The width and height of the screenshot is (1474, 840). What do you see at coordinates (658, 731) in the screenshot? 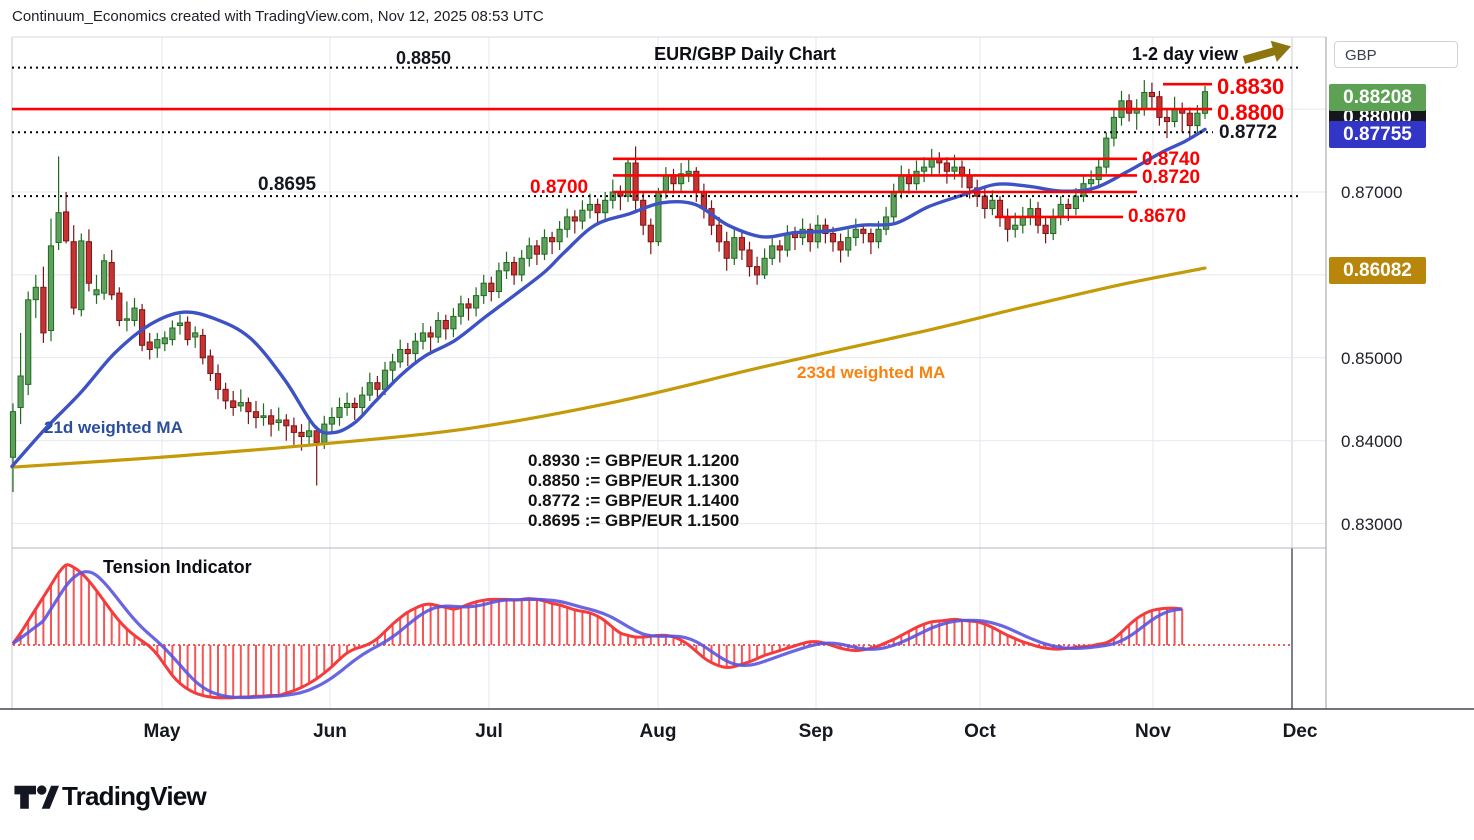
I see `month-label: Aug` at bounding box center [658, 731].